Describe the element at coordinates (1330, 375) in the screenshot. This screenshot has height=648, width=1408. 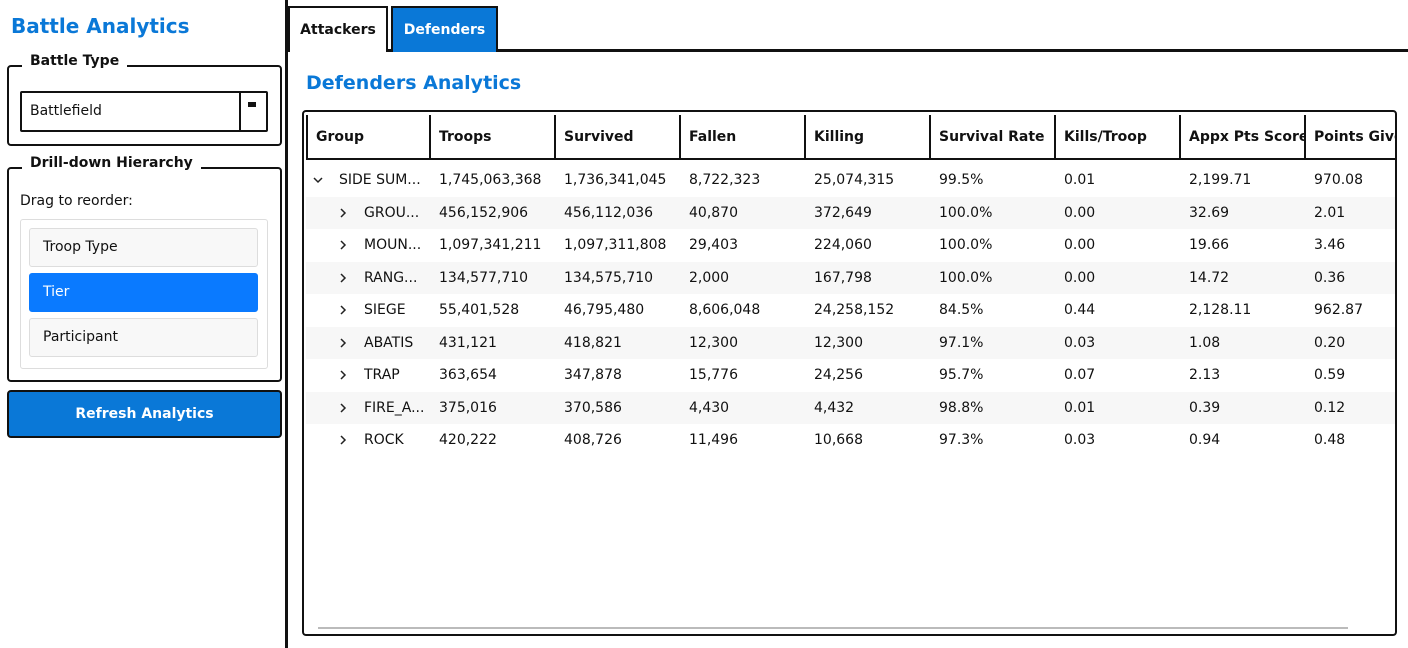
I see `data-cell: 0.59` at that location.